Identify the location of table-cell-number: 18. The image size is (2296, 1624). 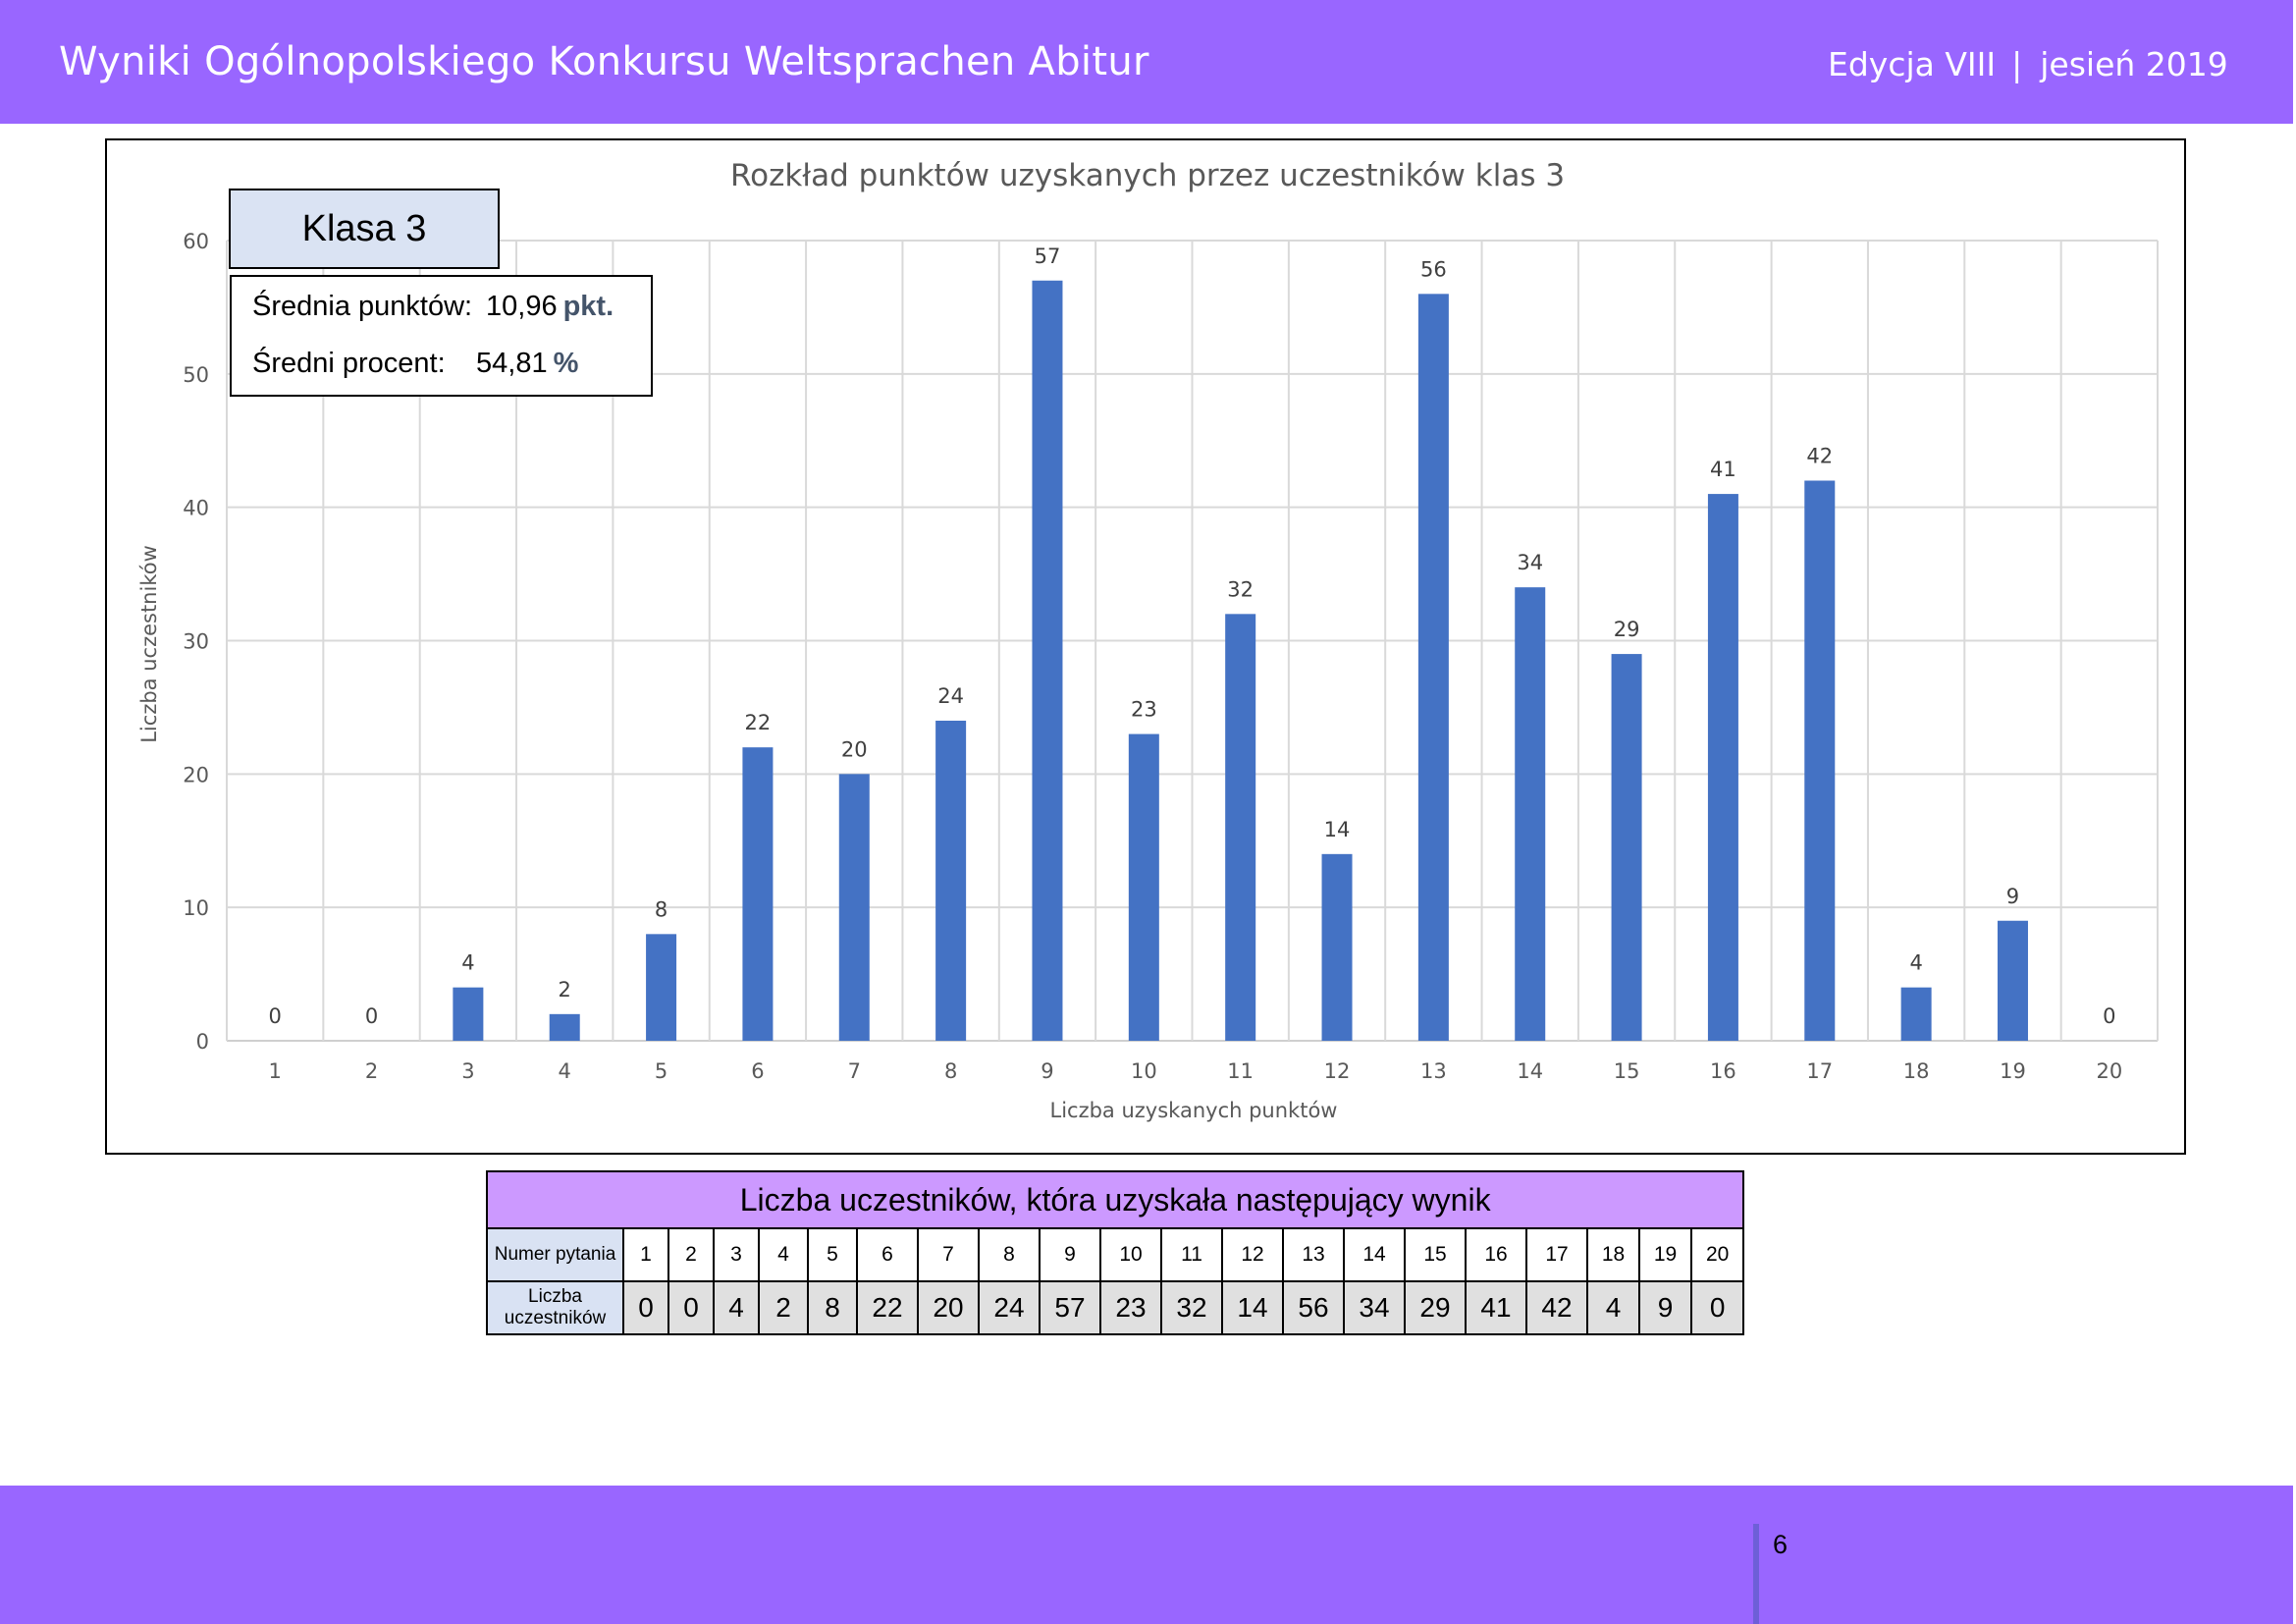
(1613, 1254).